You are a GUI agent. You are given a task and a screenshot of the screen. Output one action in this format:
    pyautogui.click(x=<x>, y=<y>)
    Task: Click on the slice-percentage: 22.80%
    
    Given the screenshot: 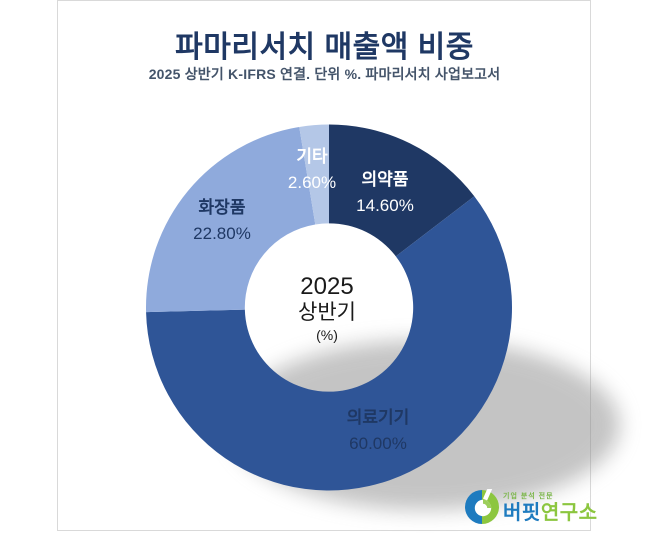 What is the action you would take?
    pyautogui.click(x=222, y=233)
    